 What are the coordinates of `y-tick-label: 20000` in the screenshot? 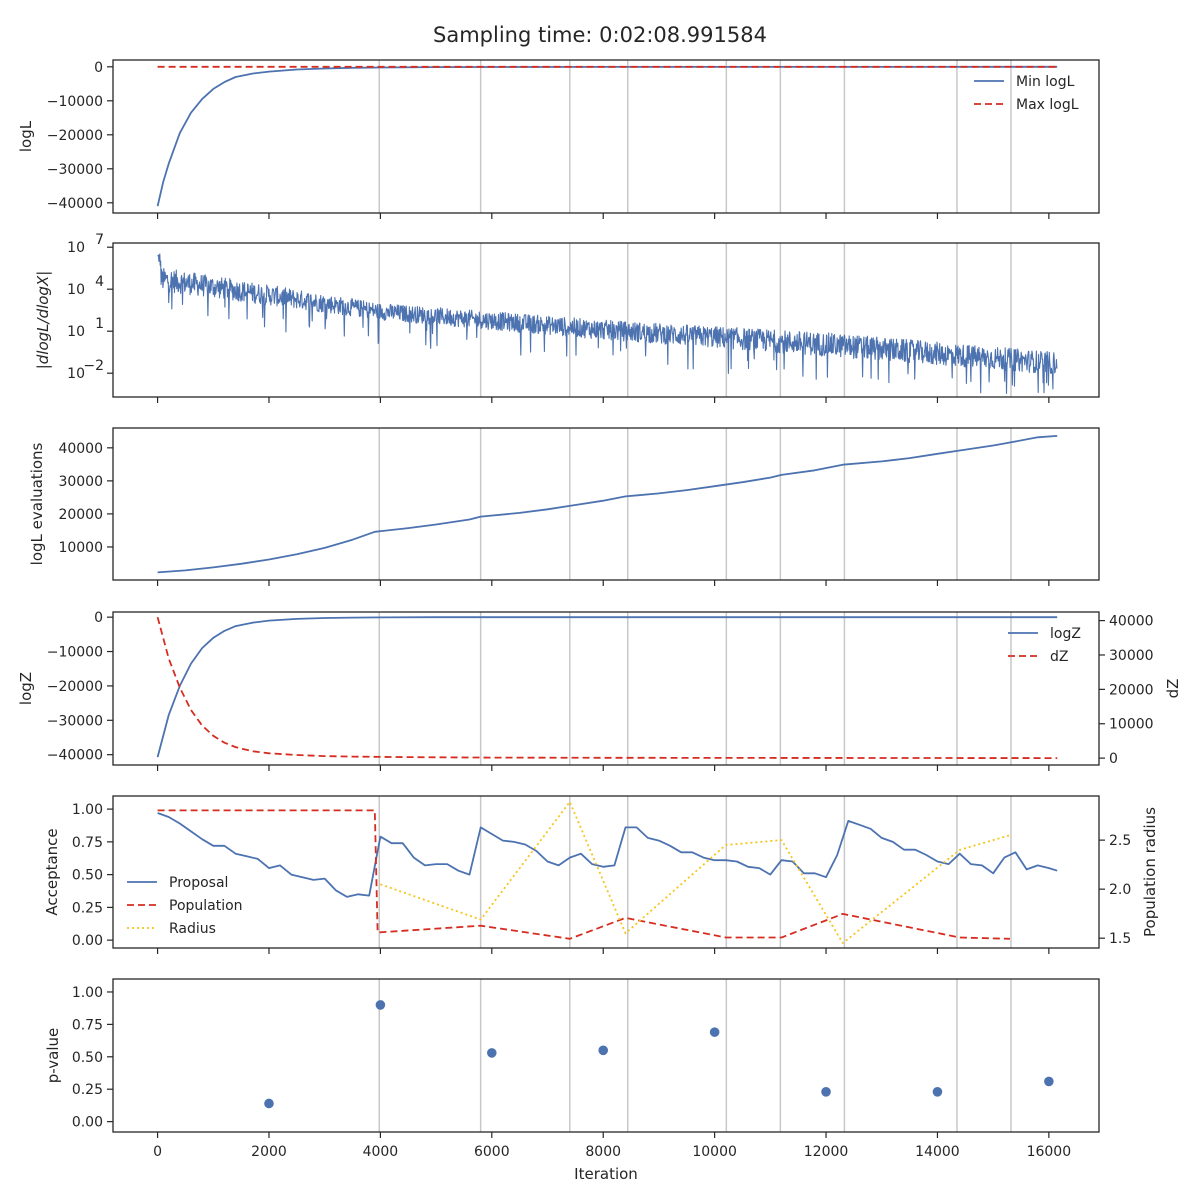 It's located at (80, 515).